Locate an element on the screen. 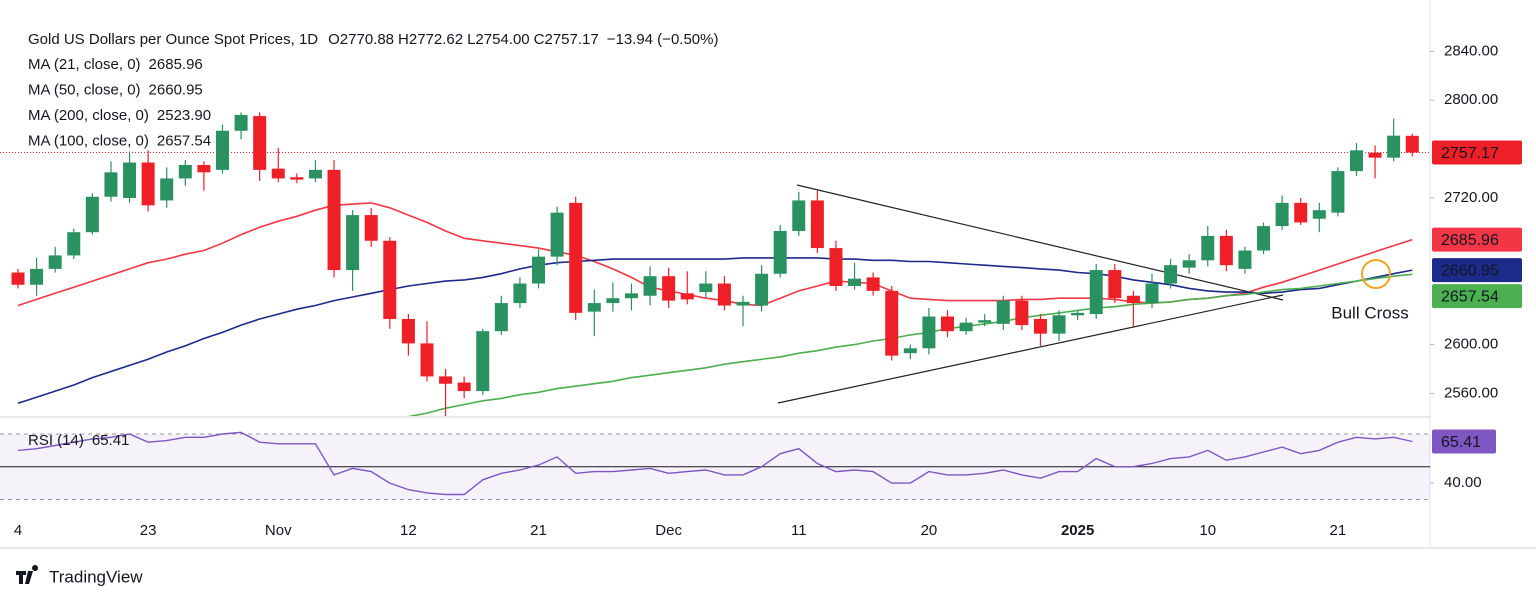 The image size is (1536, 603). brand: TradingView is located at coordinates (96, 576).